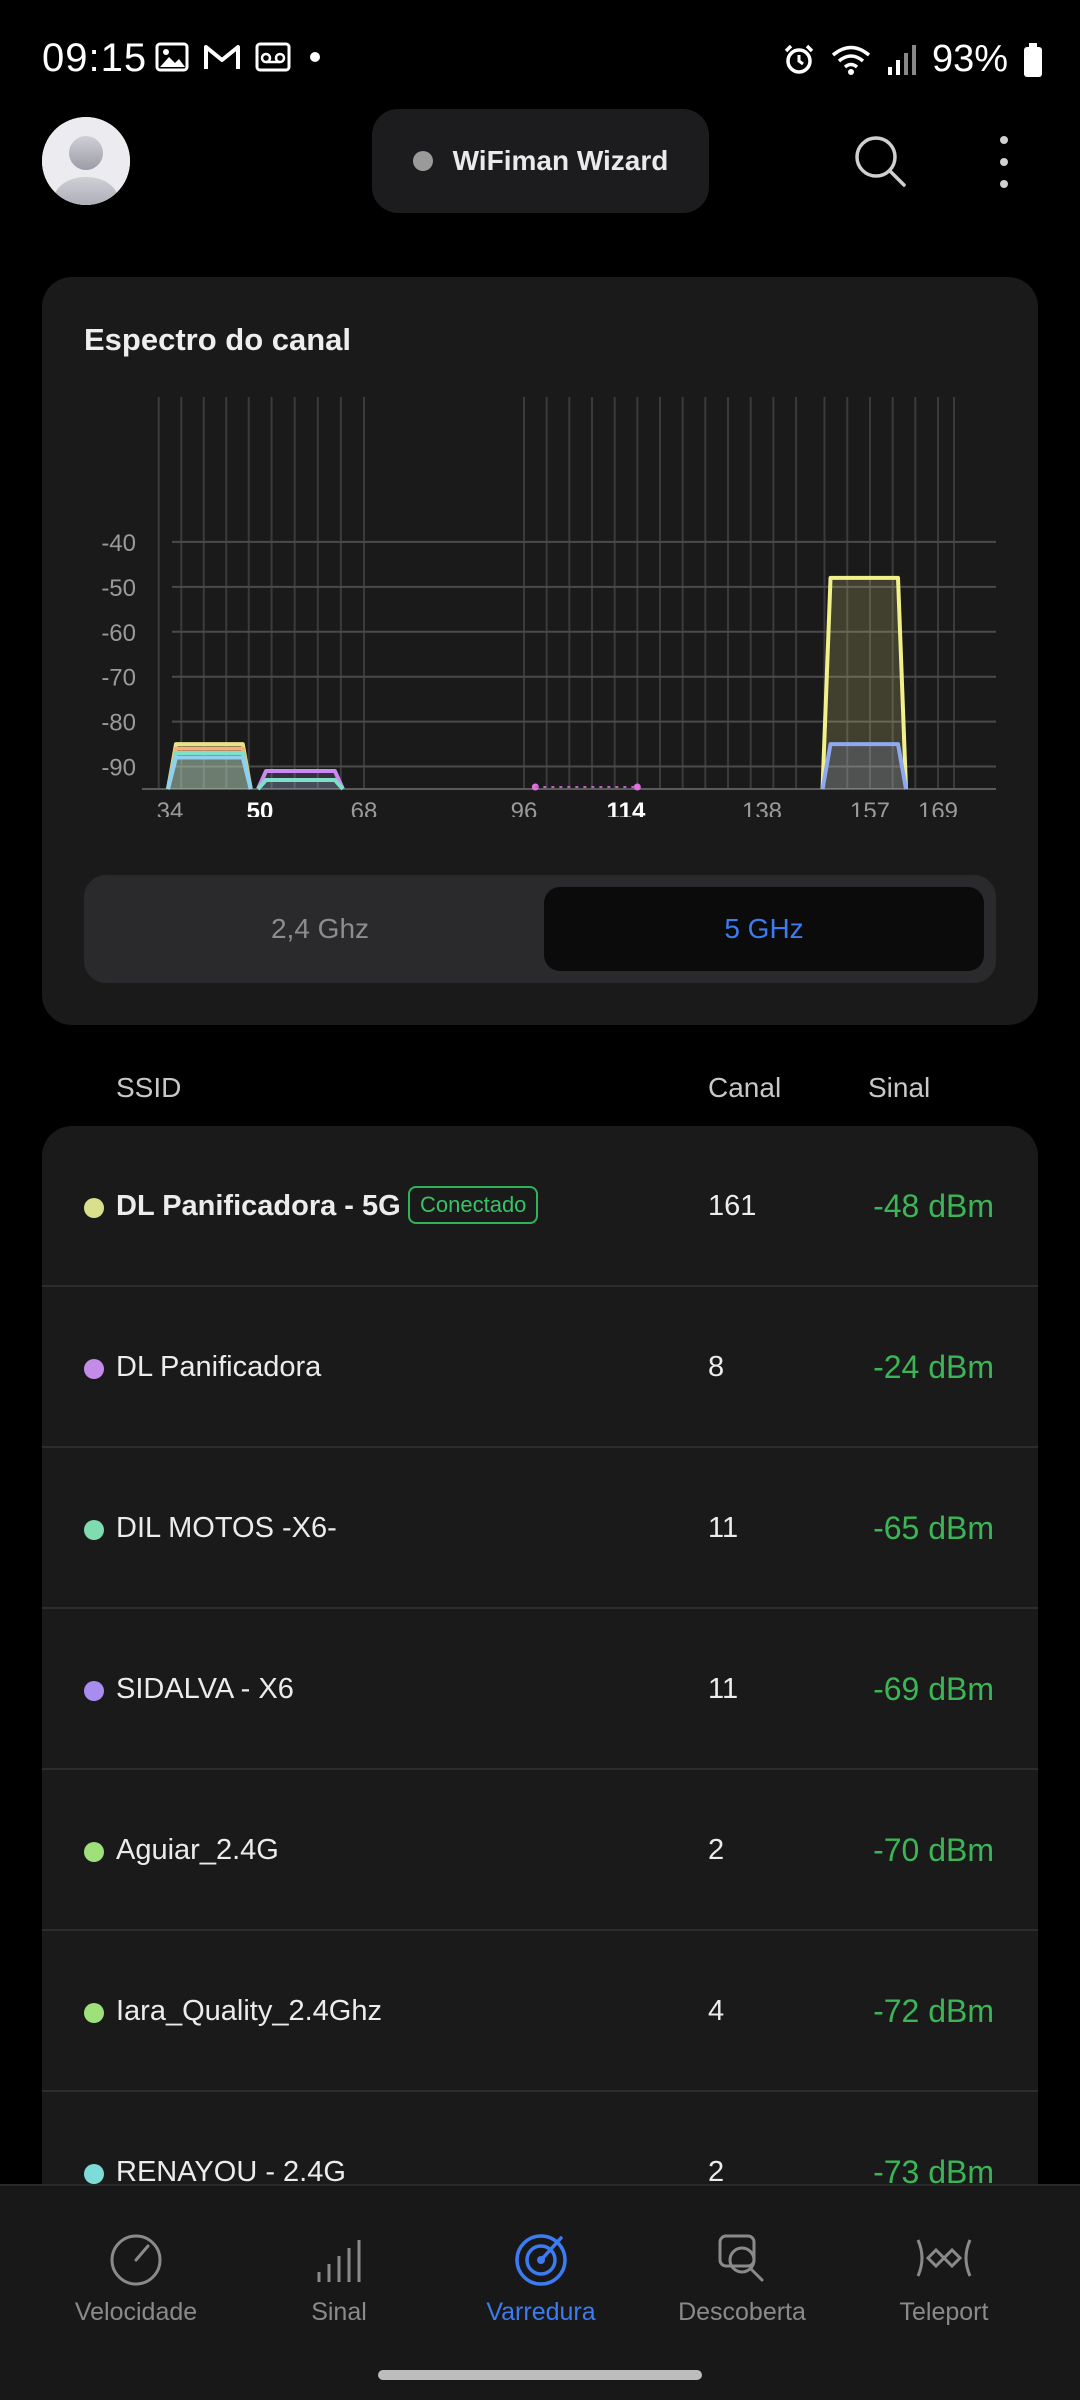  I want to click on nav-velocidade: Velocidade, so click(136, 2281).